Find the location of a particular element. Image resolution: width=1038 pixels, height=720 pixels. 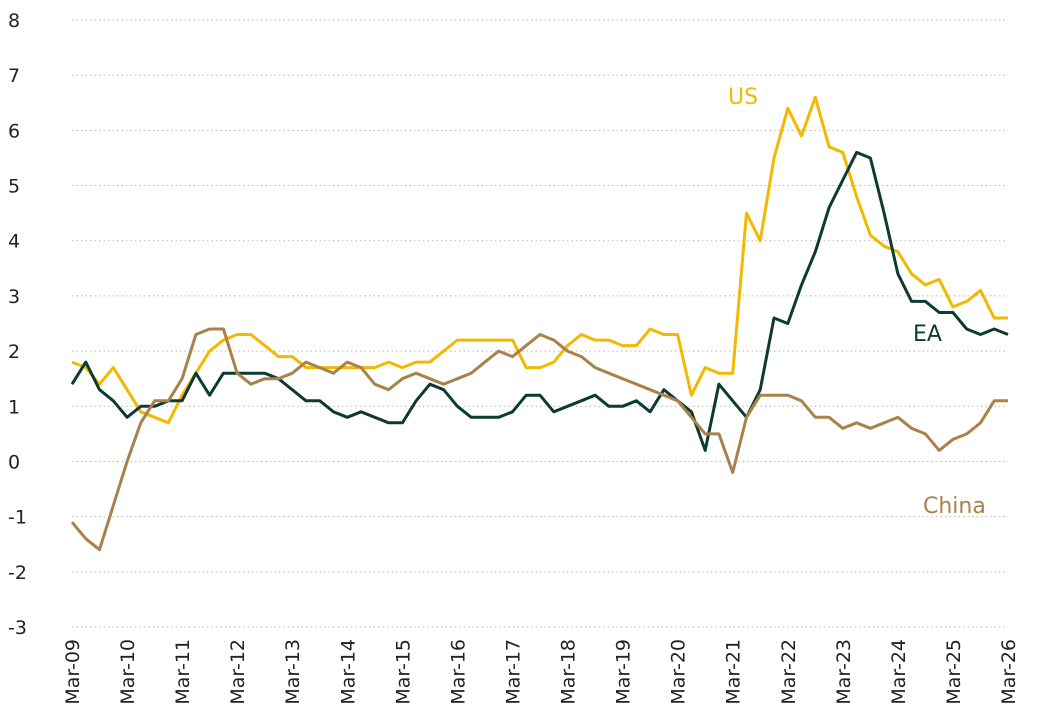

x-tick-label: Mar-10 is located at coordinates (128, 672).